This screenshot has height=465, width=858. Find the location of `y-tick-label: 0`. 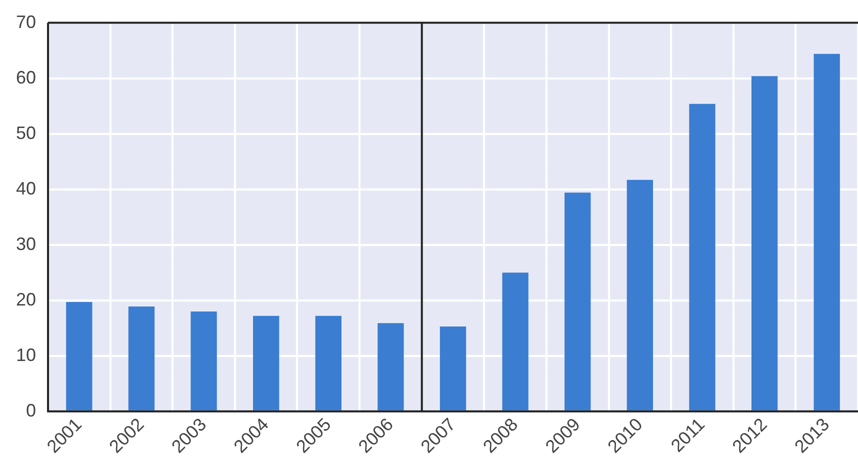

y-tick-label: 0 is located at coordinates (31, 410).